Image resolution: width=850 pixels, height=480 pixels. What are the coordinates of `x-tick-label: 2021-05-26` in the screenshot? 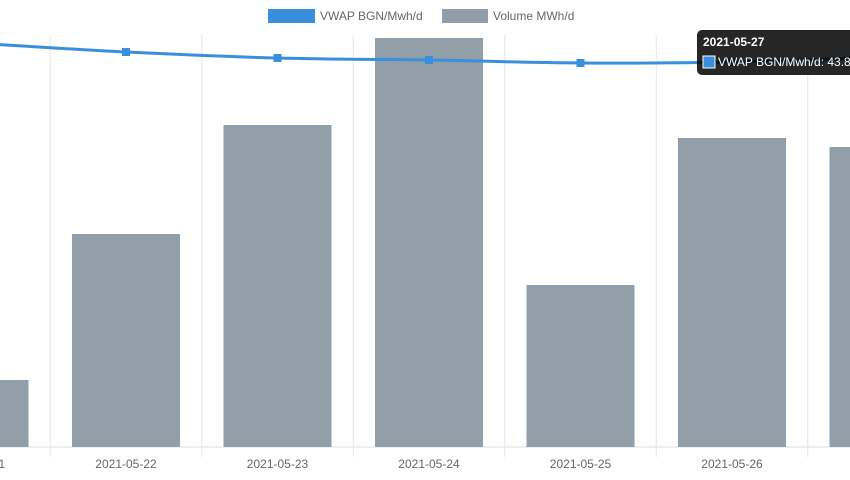 It's located at (732, 464).